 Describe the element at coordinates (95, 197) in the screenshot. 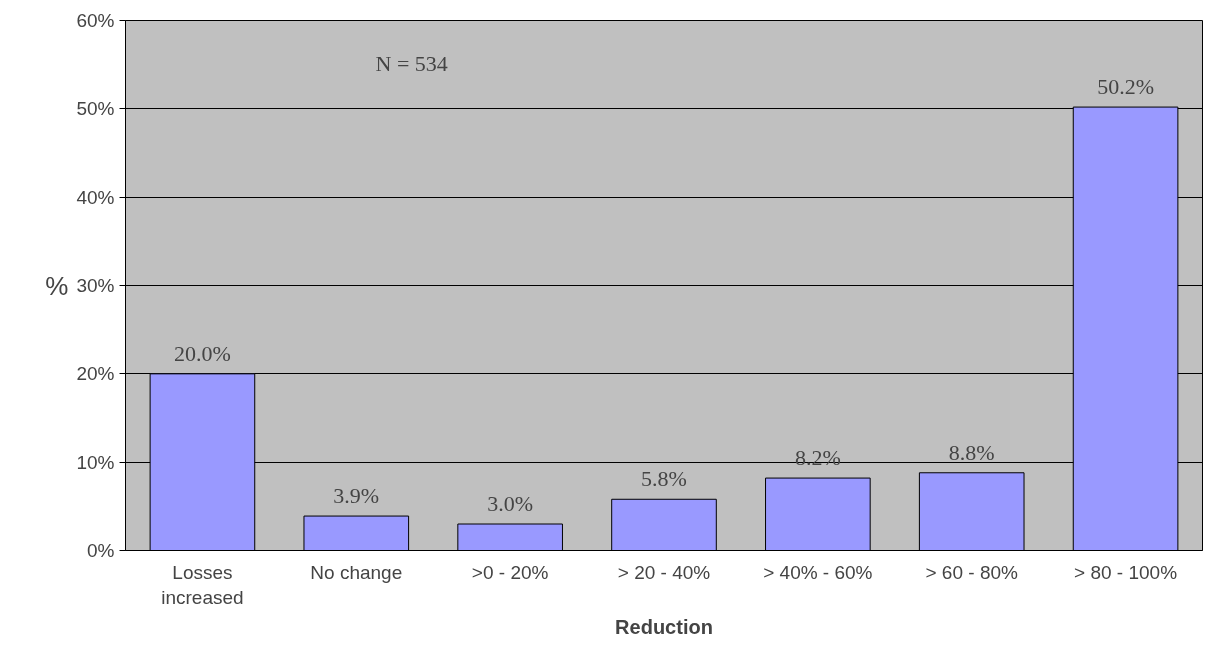

I see `y-tick-label: 40%` at that location.